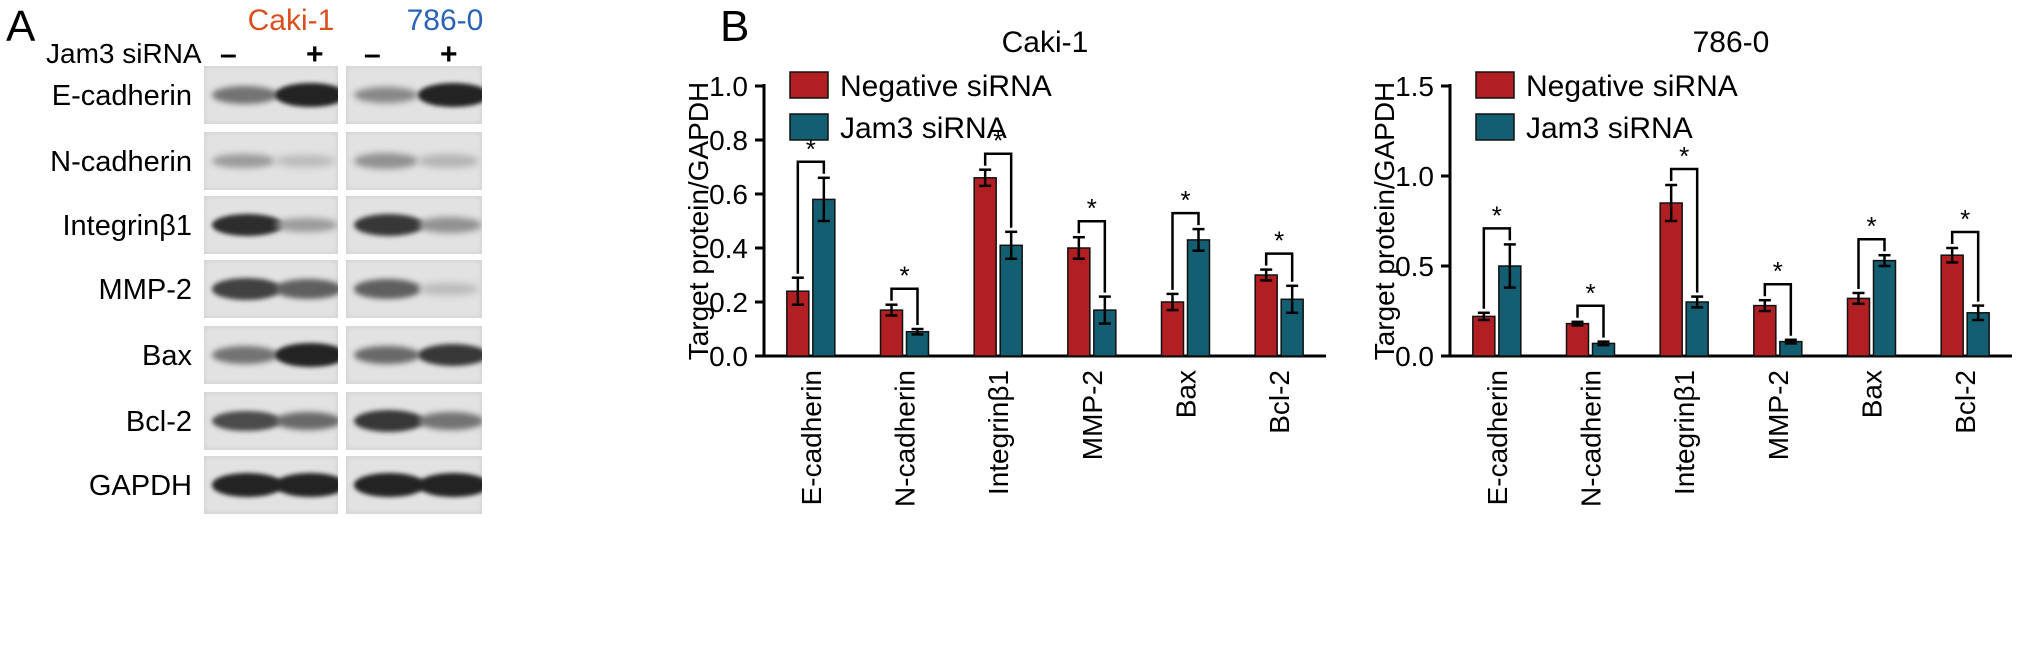 The height and width of the screenshot is (672, 2032). Describe the element at coordinates (145, 290) in the screenshot. I see `blot-row-label: MMP-2` at that location.